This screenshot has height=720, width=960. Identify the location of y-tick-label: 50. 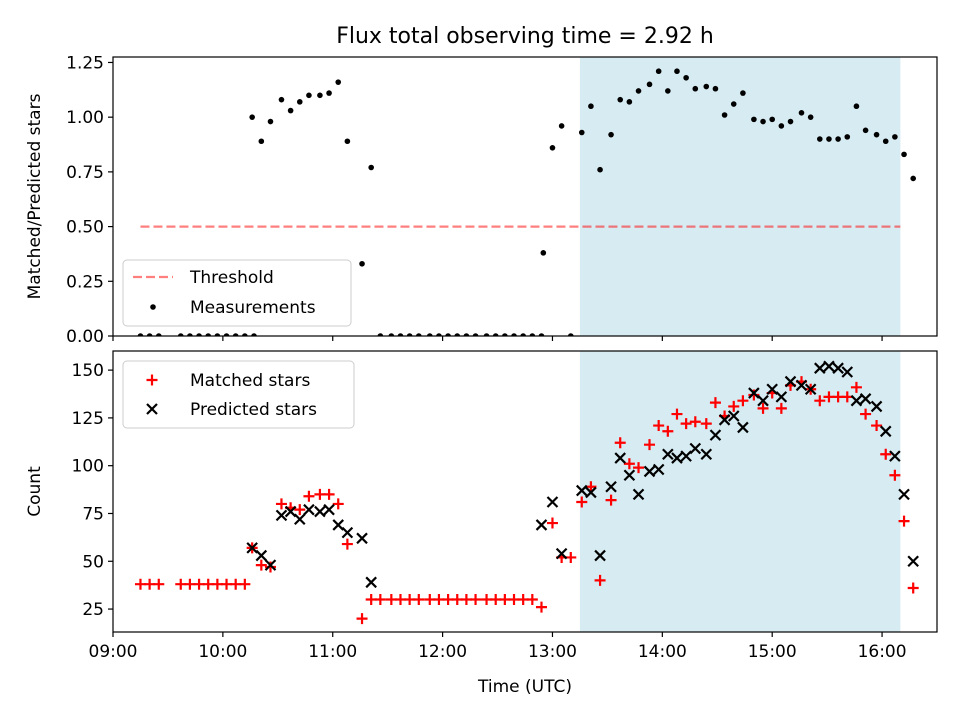
(93, 562).